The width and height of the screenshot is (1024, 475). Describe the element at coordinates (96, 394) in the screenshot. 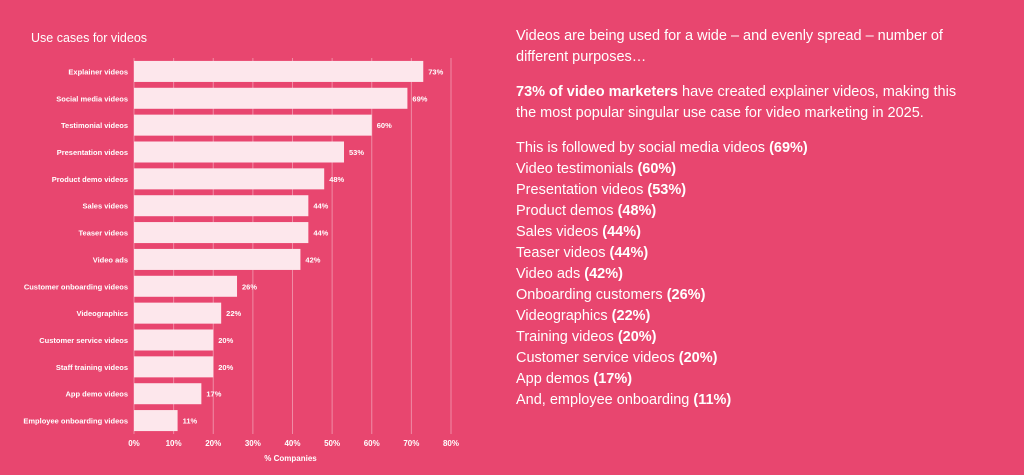

I see `category-label: App demo videos` at that location.